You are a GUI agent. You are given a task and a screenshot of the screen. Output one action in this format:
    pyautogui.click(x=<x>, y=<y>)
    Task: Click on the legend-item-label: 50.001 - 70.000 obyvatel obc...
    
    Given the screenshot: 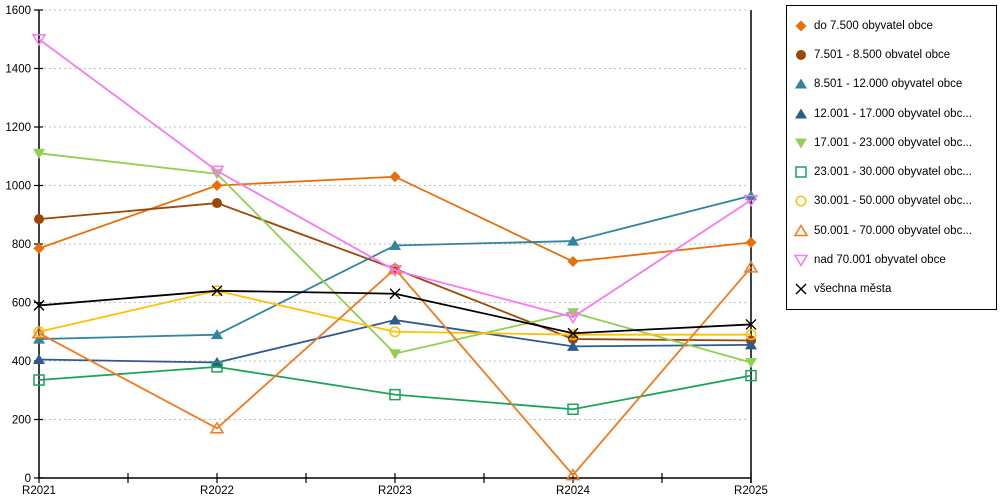 What is the action you would take?
    pyautogui.click(x=893, y=230)
    